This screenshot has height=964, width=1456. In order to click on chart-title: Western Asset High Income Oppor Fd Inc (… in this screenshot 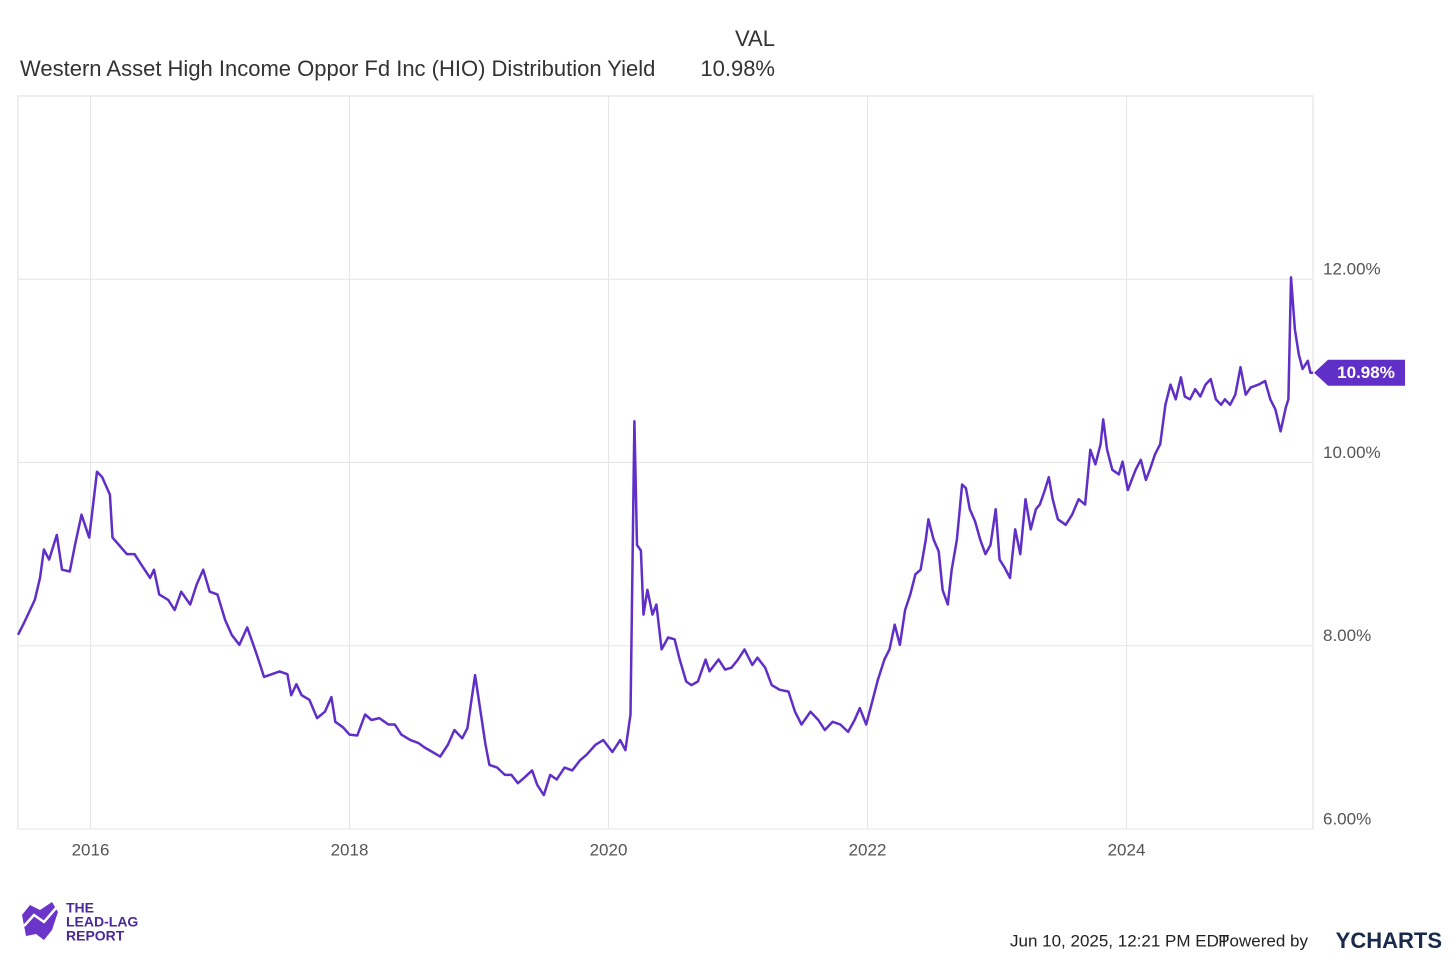, I will do `click(337, 68)`.